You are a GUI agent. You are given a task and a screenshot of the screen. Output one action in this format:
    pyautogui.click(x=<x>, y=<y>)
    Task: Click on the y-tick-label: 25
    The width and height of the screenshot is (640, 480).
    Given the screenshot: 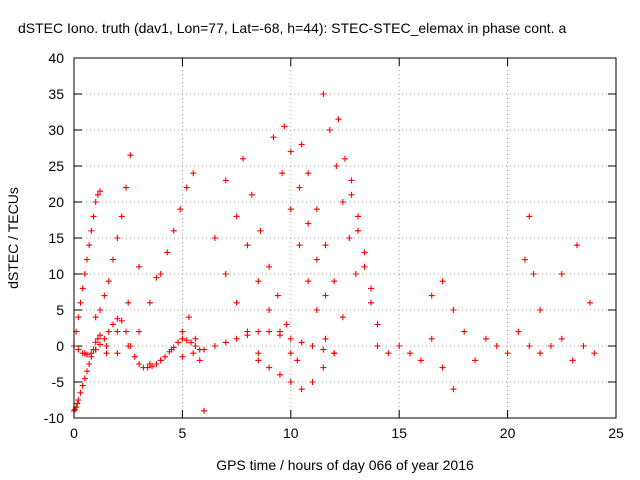 What is the action you would take?
    pyautogui.click(x=56, y=166)
    